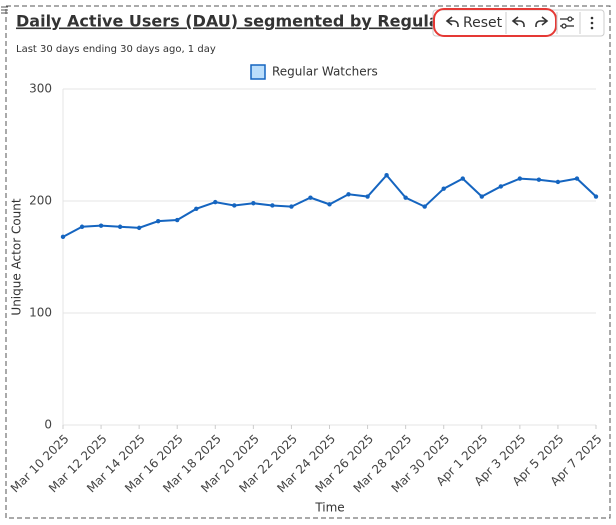 This screenshot has width=616, height=525. I want to click on x-axis-label: Time, so click(329, 508).